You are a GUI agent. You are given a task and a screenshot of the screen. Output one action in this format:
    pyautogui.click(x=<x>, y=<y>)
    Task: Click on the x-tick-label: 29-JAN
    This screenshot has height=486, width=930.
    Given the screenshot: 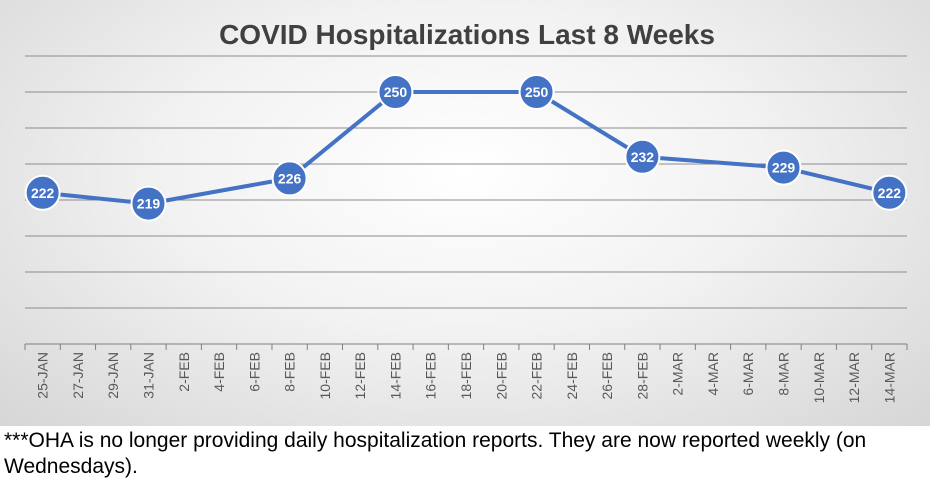 What is the action you would take?
    pyautogui.click(x=113, y=375)
    